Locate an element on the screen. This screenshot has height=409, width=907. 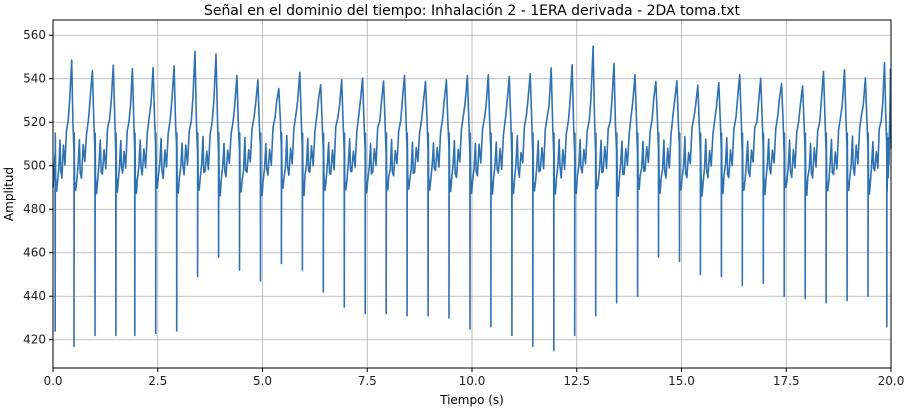
y-tick-label: 420 is located at coordinates (34, 340).